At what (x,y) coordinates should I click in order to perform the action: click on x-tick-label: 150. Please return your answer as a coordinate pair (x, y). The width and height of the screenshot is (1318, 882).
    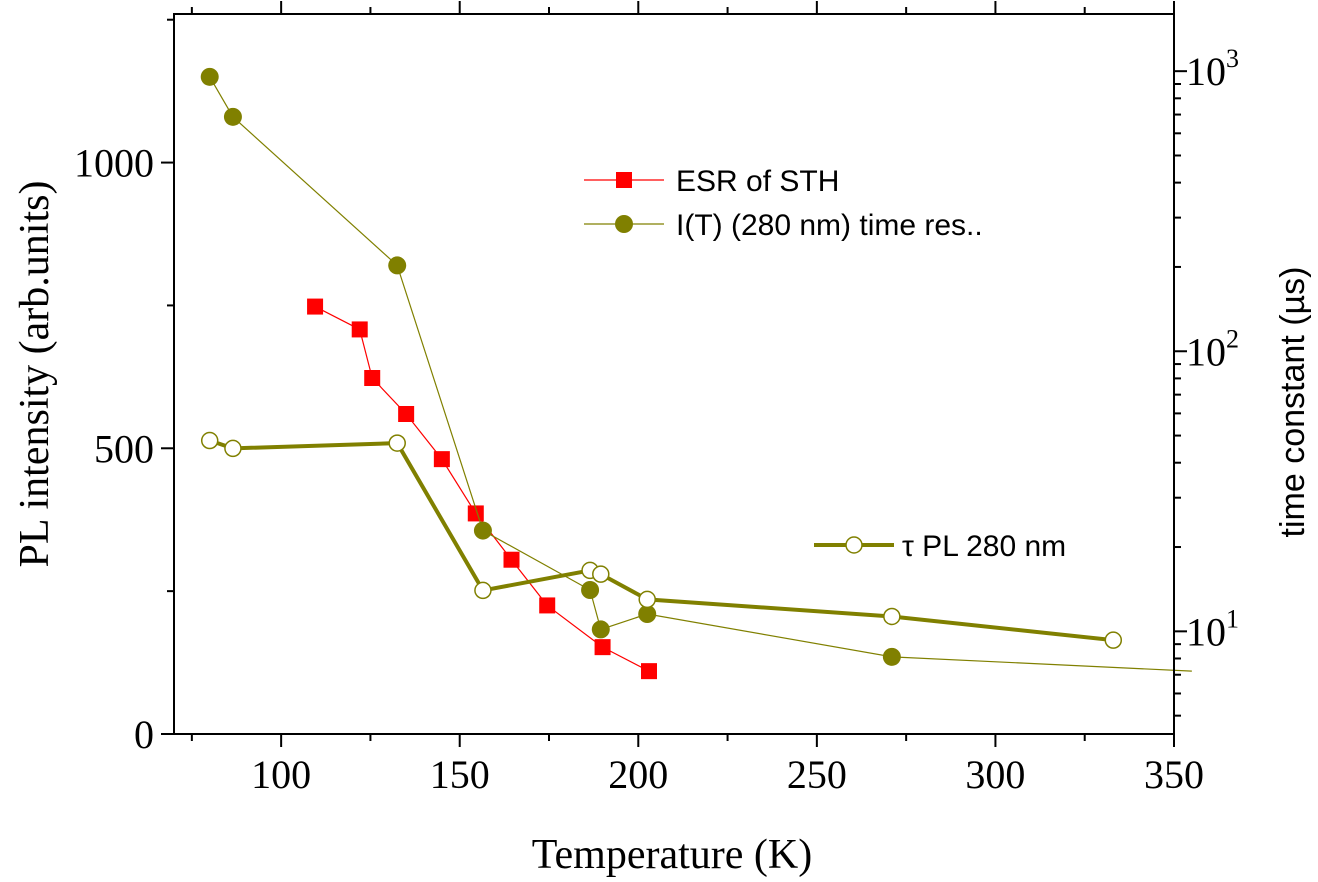
    Looking at the image, I should click on (460, 774).